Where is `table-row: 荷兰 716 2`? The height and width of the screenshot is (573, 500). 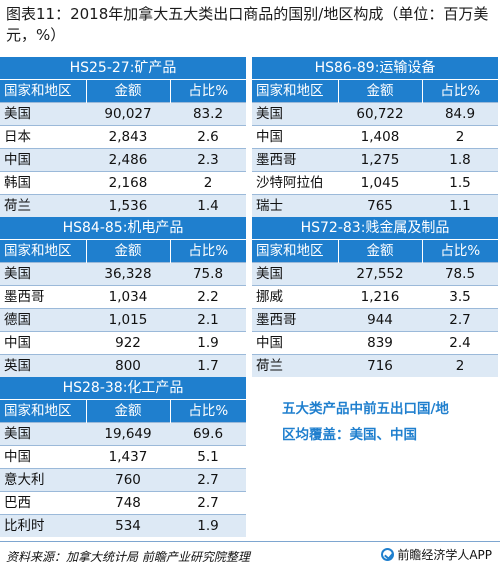
table-row: 荷兰 716 2 is located at coordinates (375, 365).